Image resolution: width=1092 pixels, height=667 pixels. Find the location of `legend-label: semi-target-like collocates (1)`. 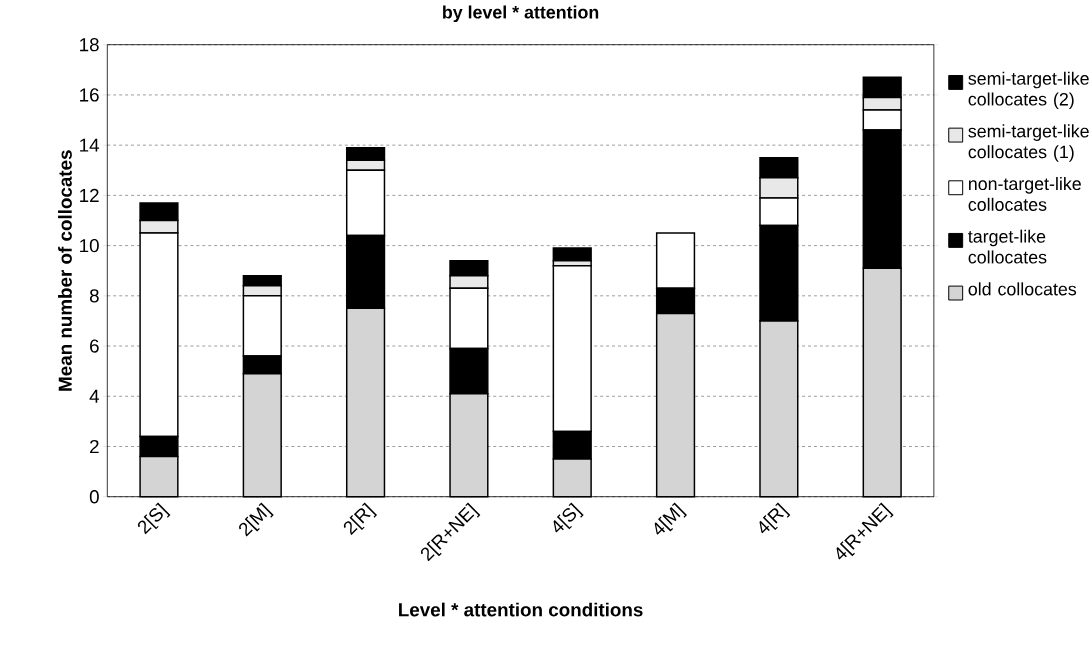

legend-label: semi-target-like collocates (1) is located at coordinates (1028, 143).